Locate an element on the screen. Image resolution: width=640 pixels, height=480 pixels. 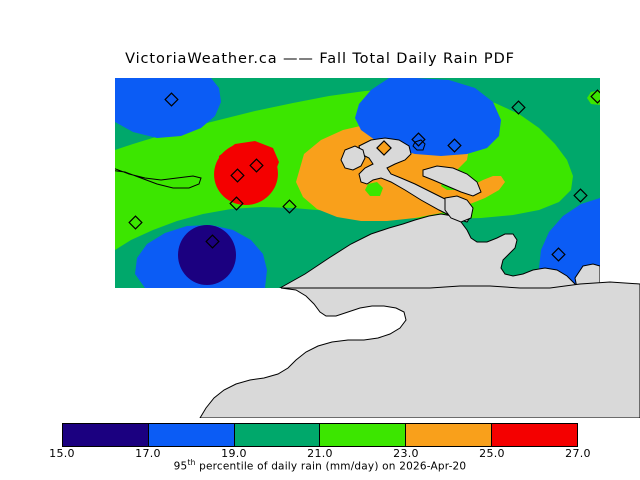
contour-patch-21-23-east-edge is located at coordinates (593, 97).